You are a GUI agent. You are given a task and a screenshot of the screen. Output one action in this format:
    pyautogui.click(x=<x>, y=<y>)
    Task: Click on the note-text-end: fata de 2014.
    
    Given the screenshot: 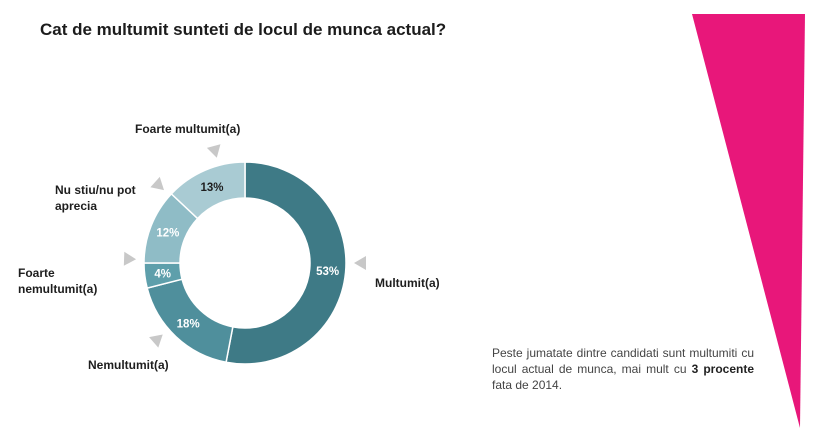 What is the action you would take?
    pyautogui.click(x=527, y=385)
    